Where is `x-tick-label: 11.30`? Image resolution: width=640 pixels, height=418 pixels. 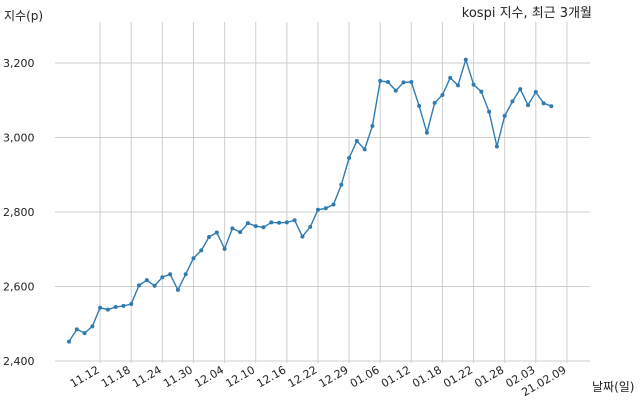
x-tick-label: 11.30 is located at coordinates (178, 376).